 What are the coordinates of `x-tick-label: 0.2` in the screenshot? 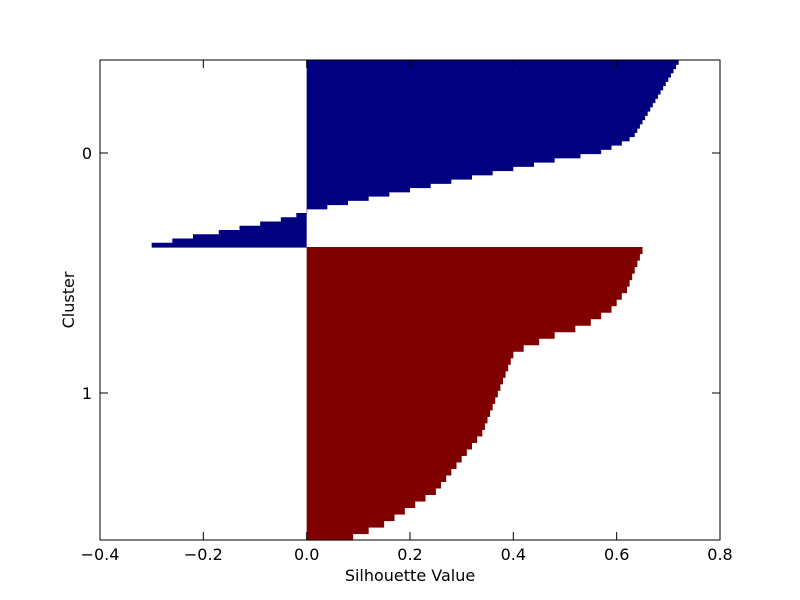 It's located at (409, 554).